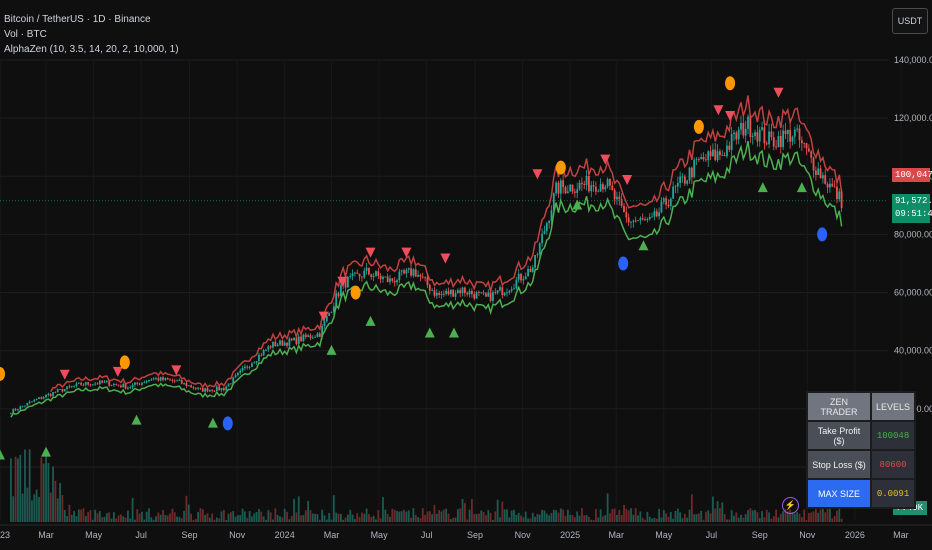 This screenshot has height=550, width=932. I want to click on volume-label: Vol · BTC, so click(25, 34).